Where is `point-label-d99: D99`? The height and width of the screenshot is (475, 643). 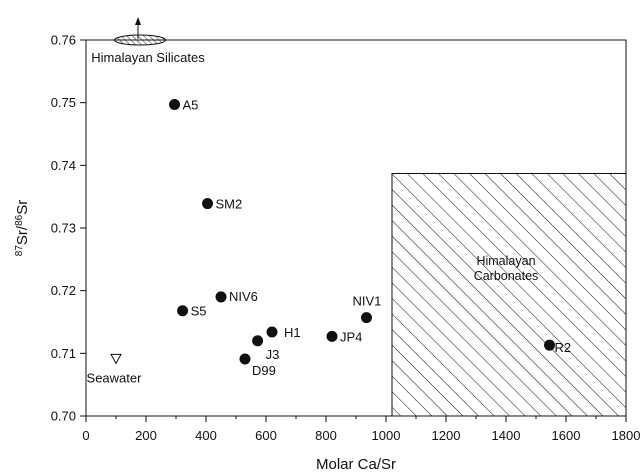 point-label-d99: D99 is located at coordinates (264, 370).